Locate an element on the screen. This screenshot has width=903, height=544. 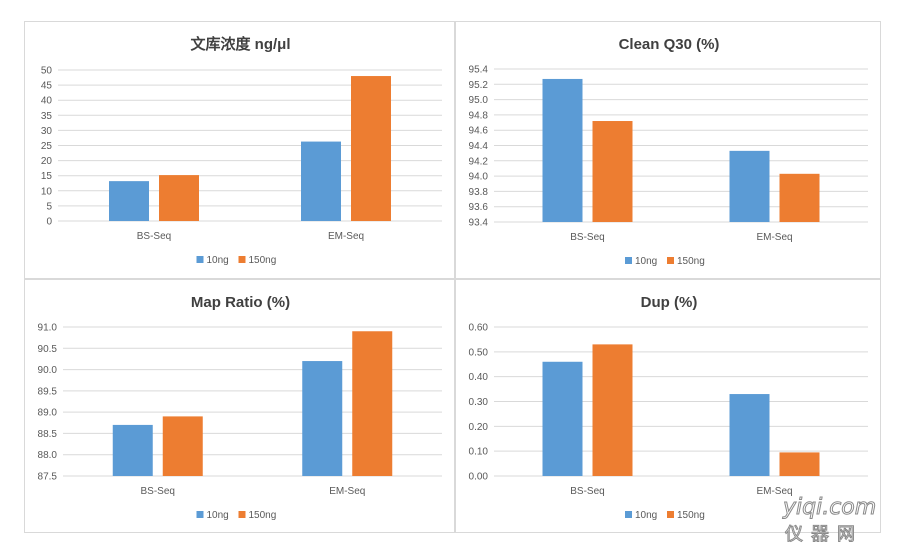
y-tick-label: 94.2 is located at coordinates (479, 161).